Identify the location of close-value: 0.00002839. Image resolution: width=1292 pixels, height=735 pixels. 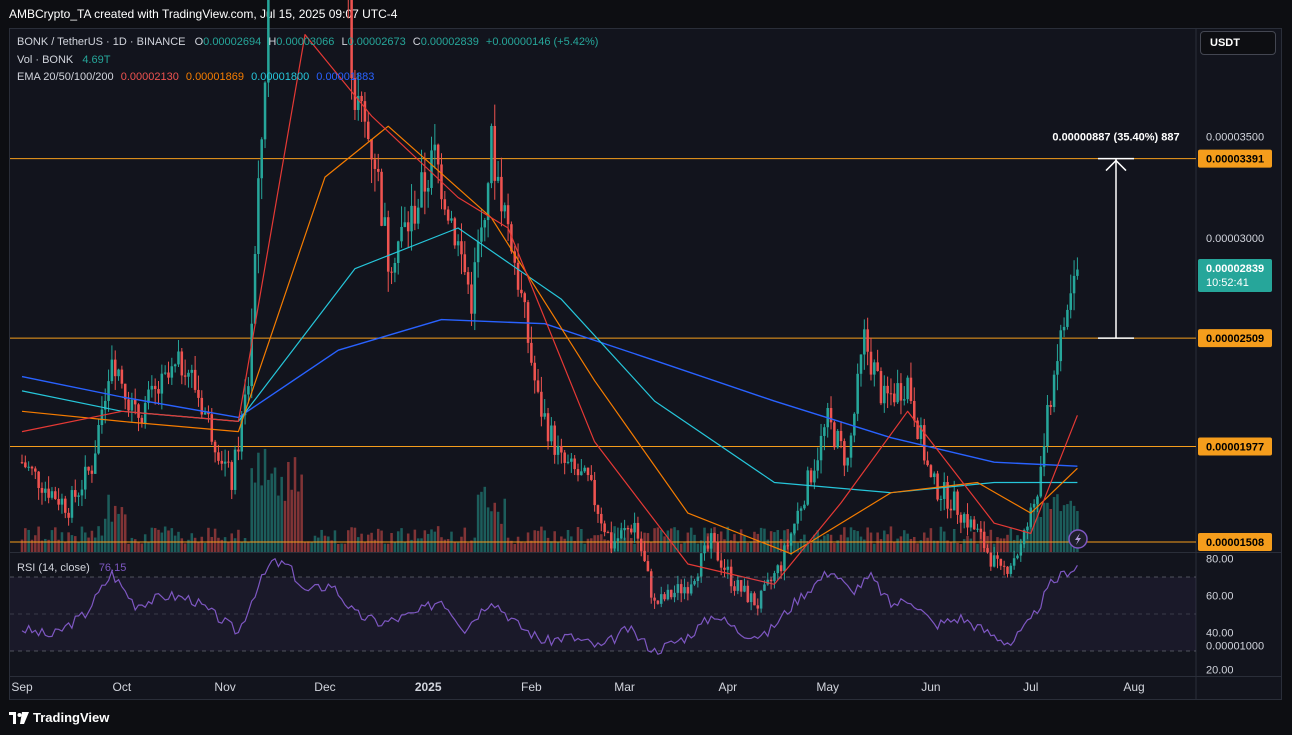
(449, 42).